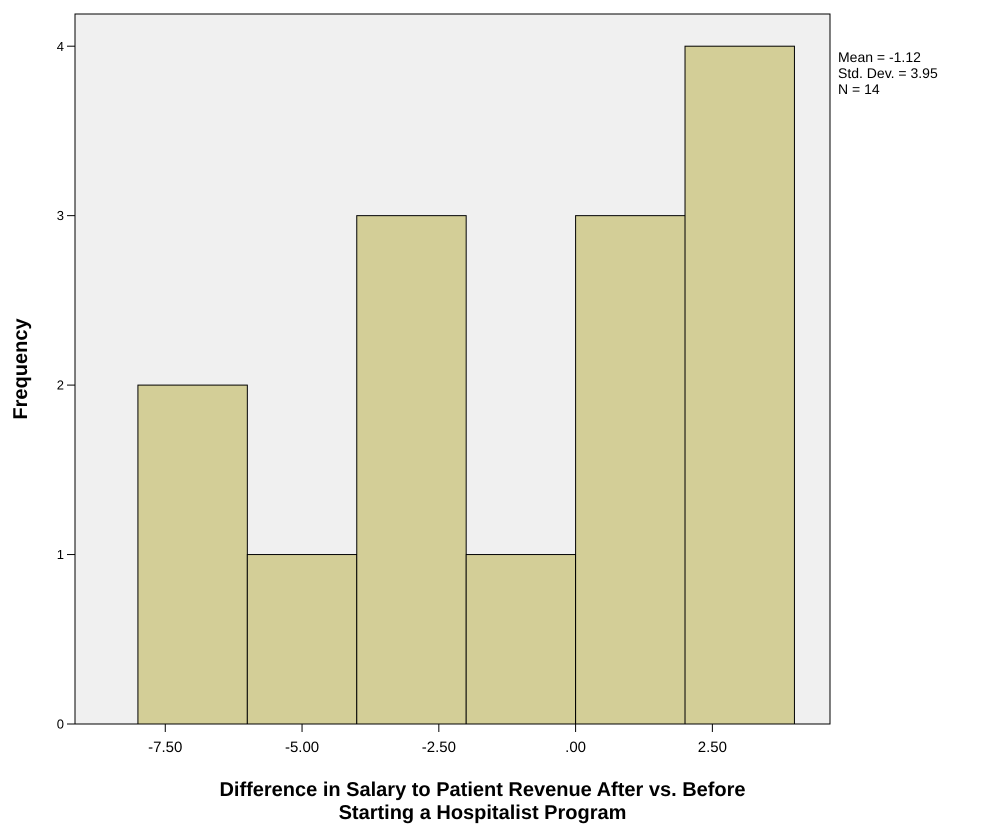 This screenshot has width=981, height=833. What do you see at coordinates (302, 747) in the screenshot?
I see `x-tick-label: -5.00` at bounding box center [302, 747].